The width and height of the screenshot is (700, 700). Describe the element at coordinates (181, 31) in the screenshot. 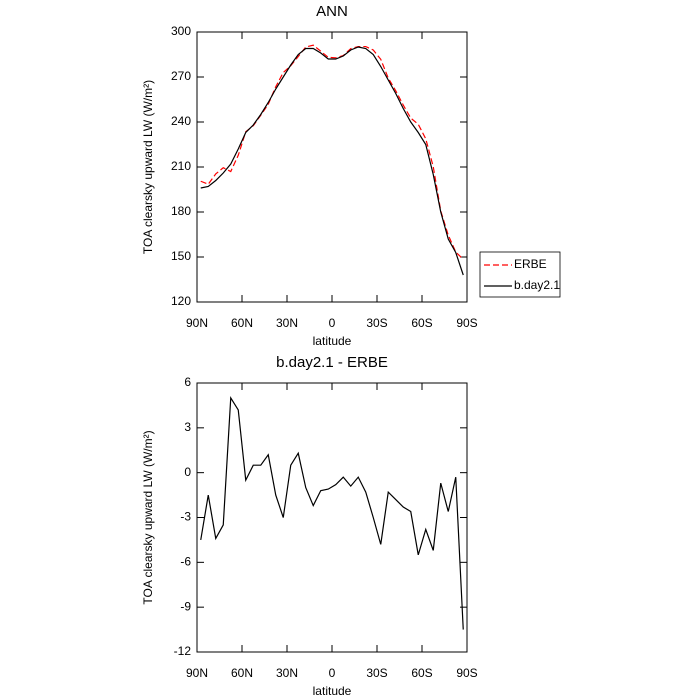

I see `y-tick-label: 300` at that location.